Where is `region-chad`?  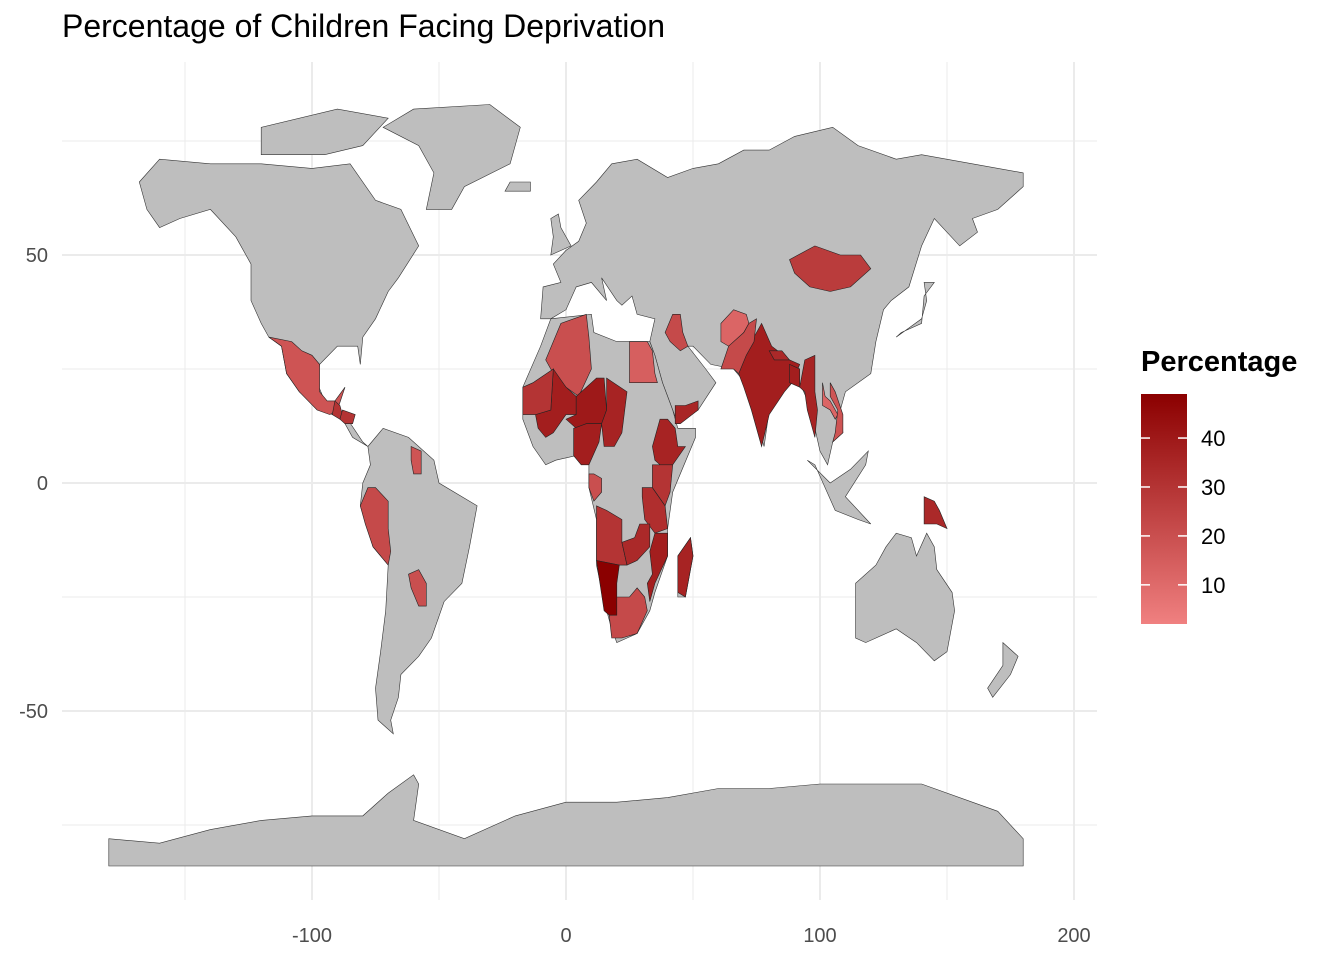
region-chad is located at coordinates (614, 412).